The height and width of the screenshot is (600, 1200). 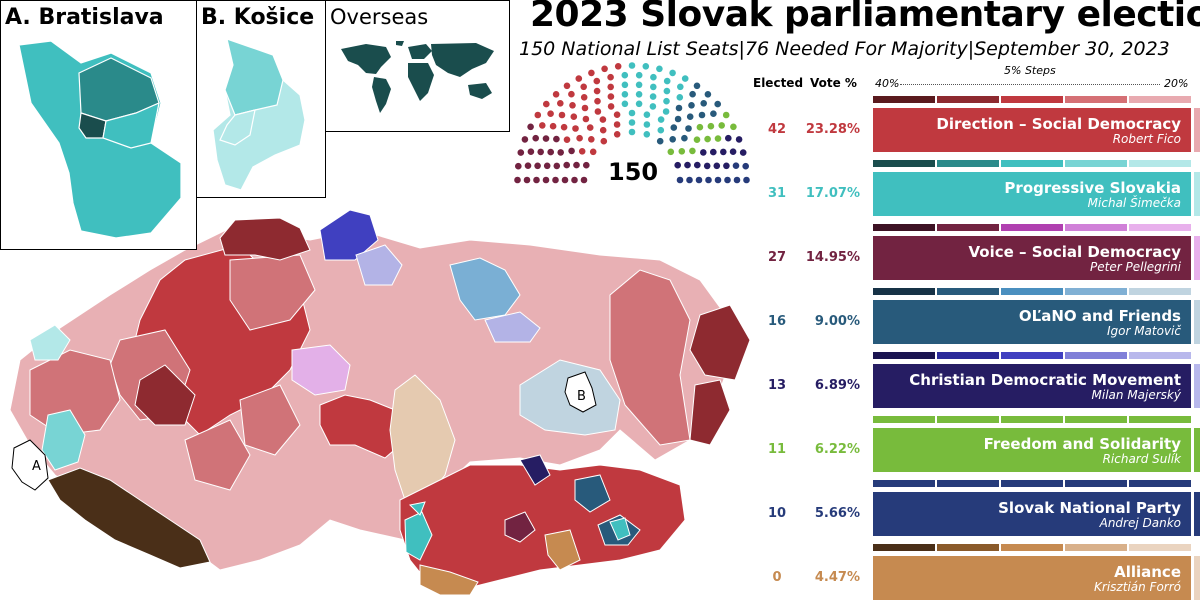 I want to click on page-title: 2023 Slovak parliamentary election, so click(x=865, y=17).